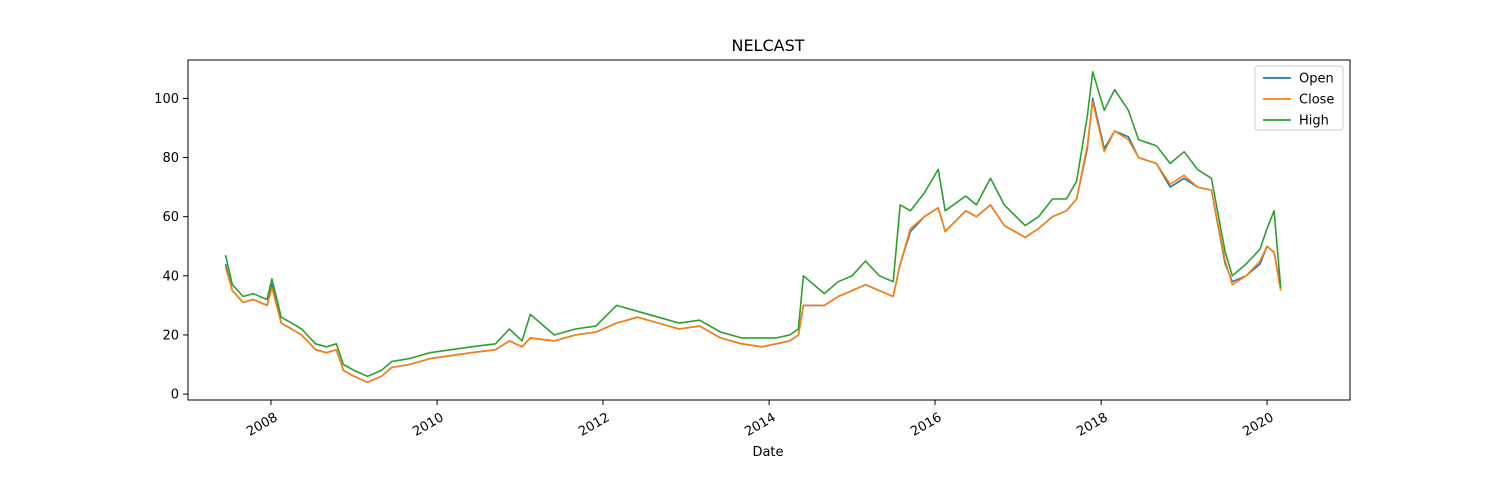  I want to click on x-tick-label: 2010, so click(428, 425).